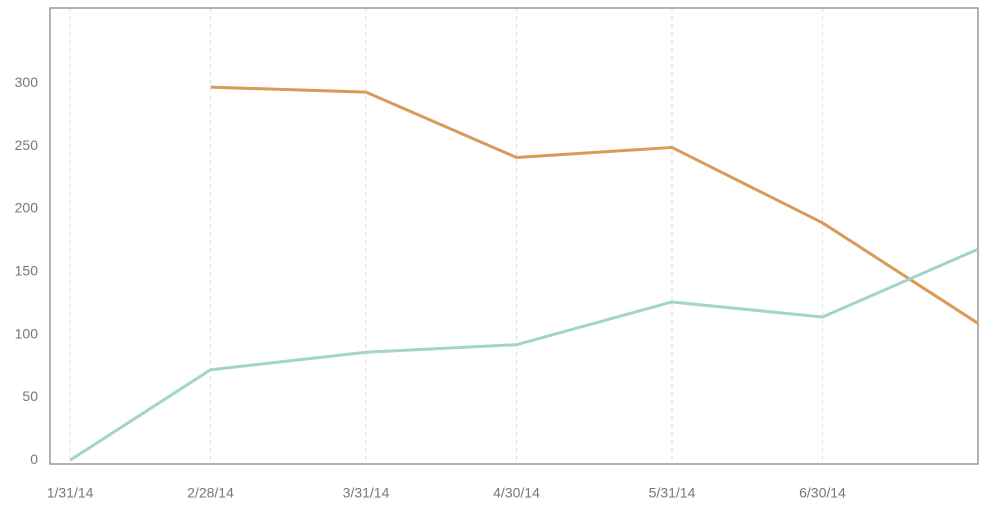 Image resolution: width=988 pixels, height=512 pixels. What do you see at coordinates (672, 493) in the screenshot?
I see `x-tick-label: 5/31/14` at bounding box center [672, 493].